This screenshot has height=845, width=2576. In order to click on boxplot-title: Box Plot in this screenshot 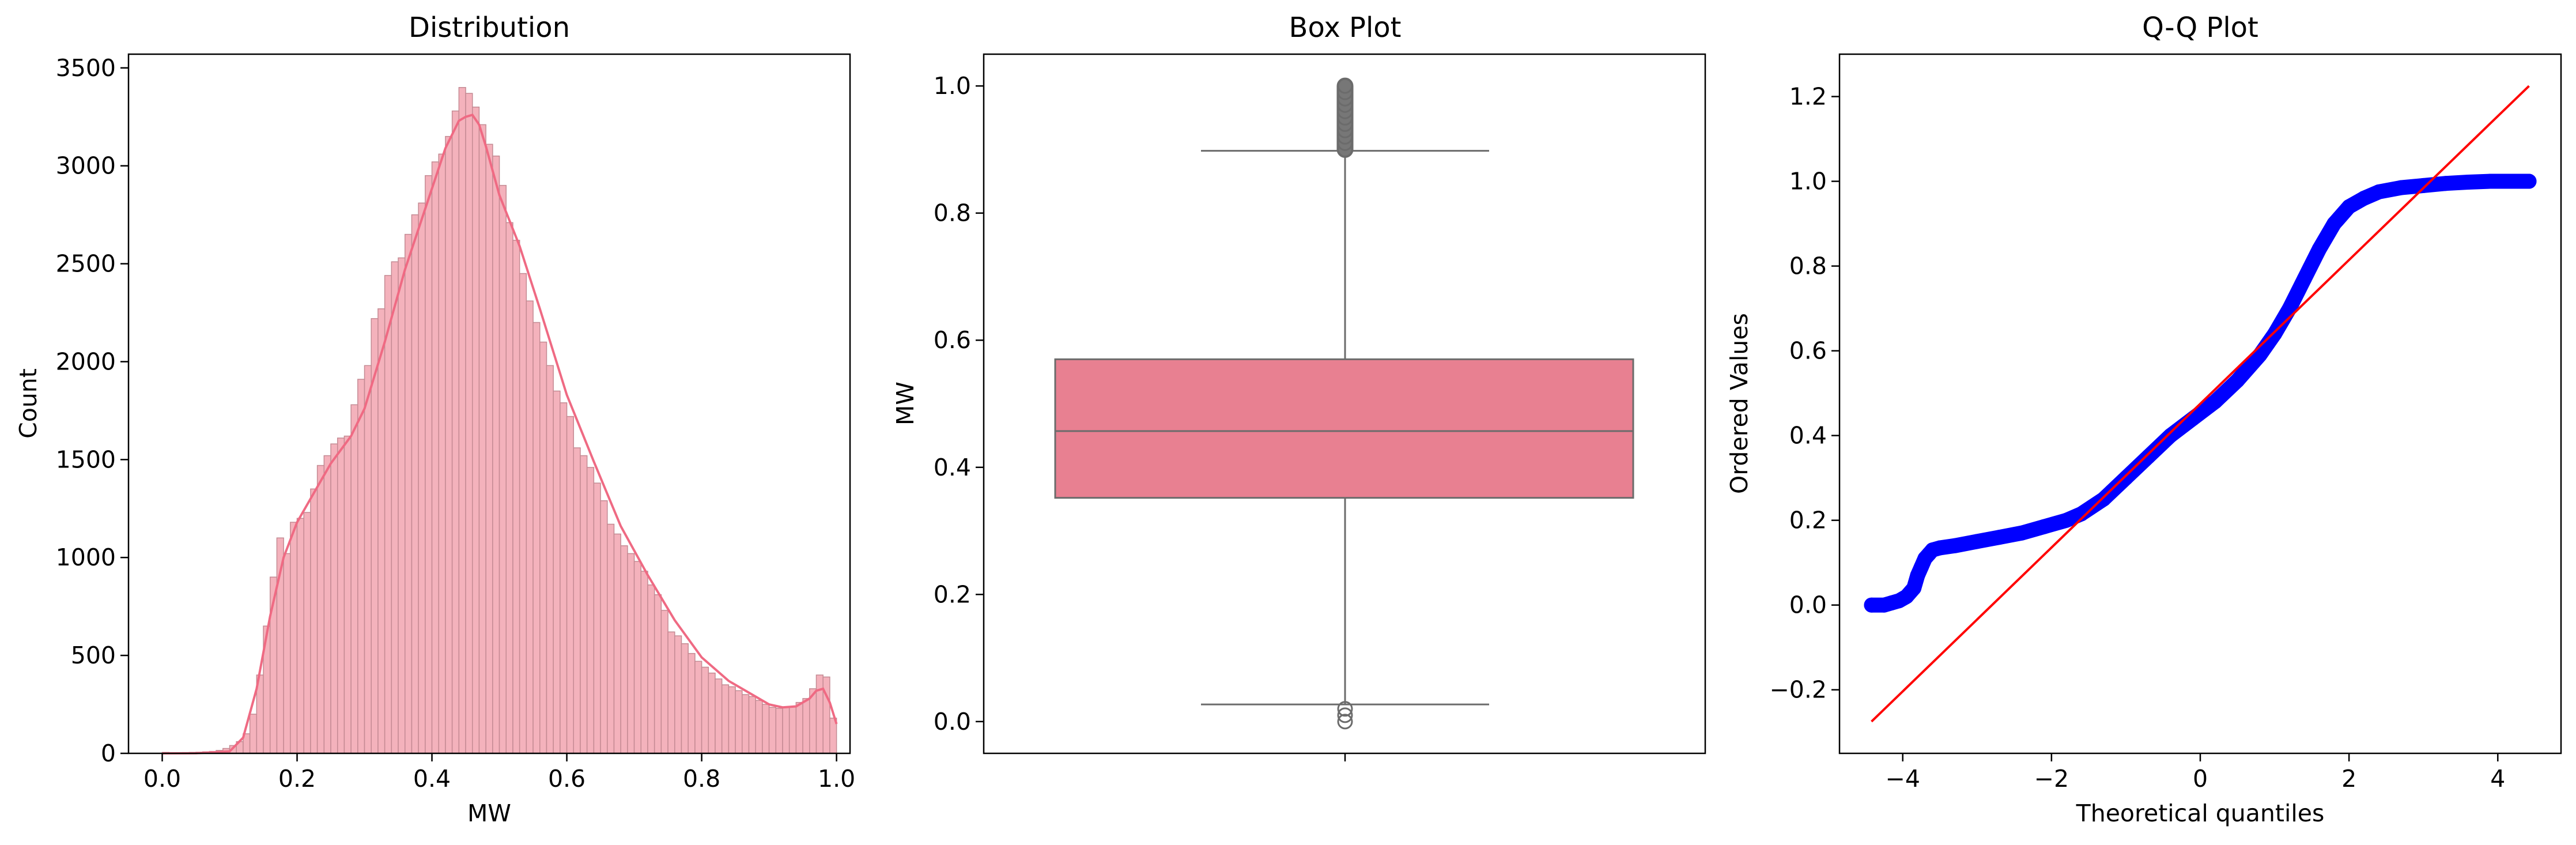, I will do `click(1345, 28)`.